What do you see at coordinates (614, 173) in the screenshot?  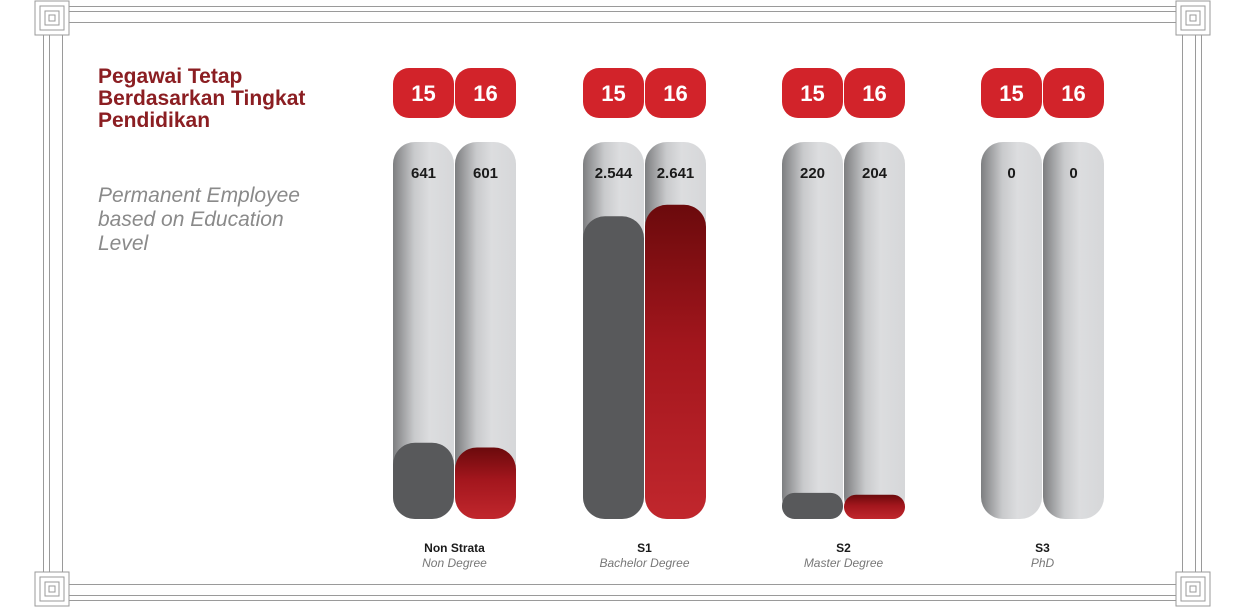 I see `bar-value-label: 2.544` at bounding box center [614, 173].